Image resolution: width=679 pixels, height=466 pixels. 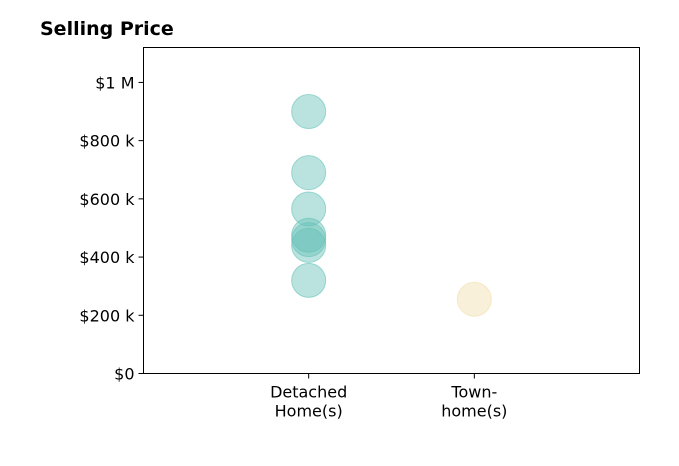 I want to click on y-tick-label: $800 k, so click(x=107, y=141).